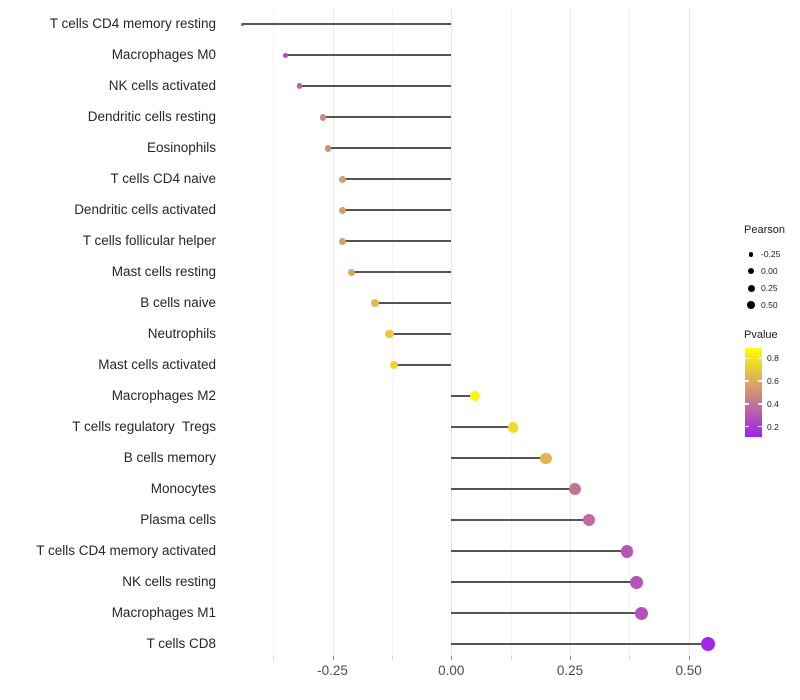 This screenshot has width=800, height=700. Describe the element at coordinates (764, 230) in the screenshot. I see `legend-pearson-title: Pearson` at that location.